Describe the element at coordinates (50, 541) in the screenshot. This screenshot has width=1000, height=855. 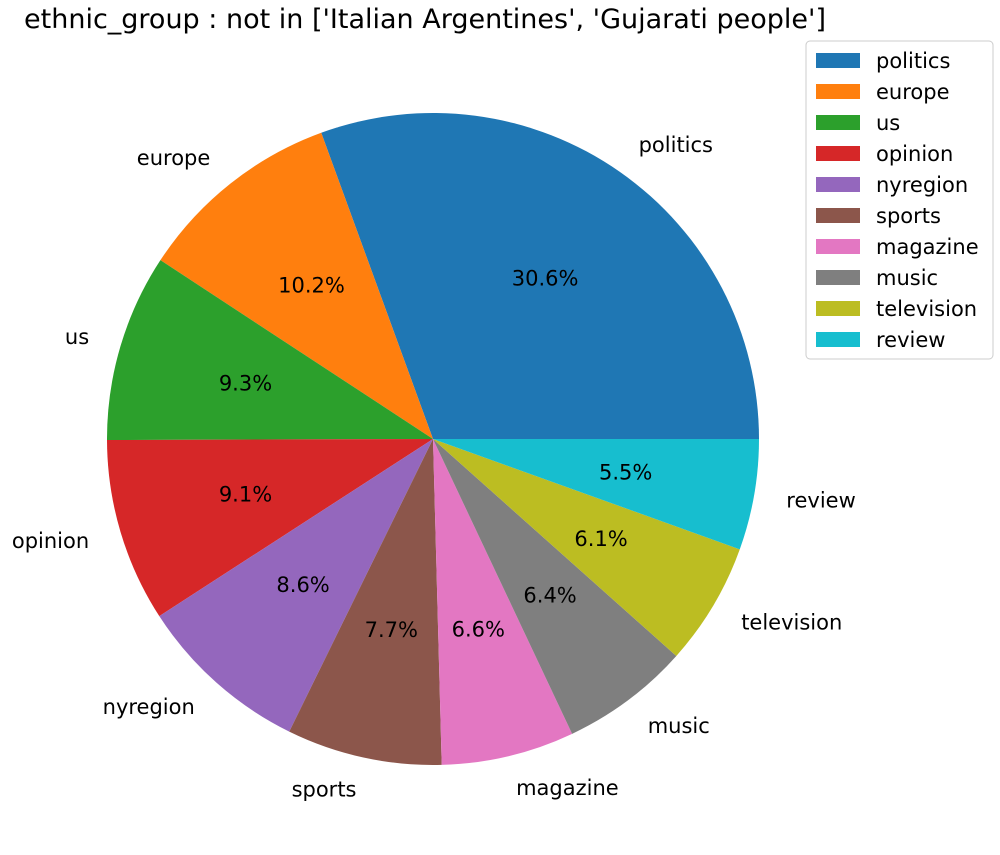
I see `slice-label-opinion: opinion` at that location.